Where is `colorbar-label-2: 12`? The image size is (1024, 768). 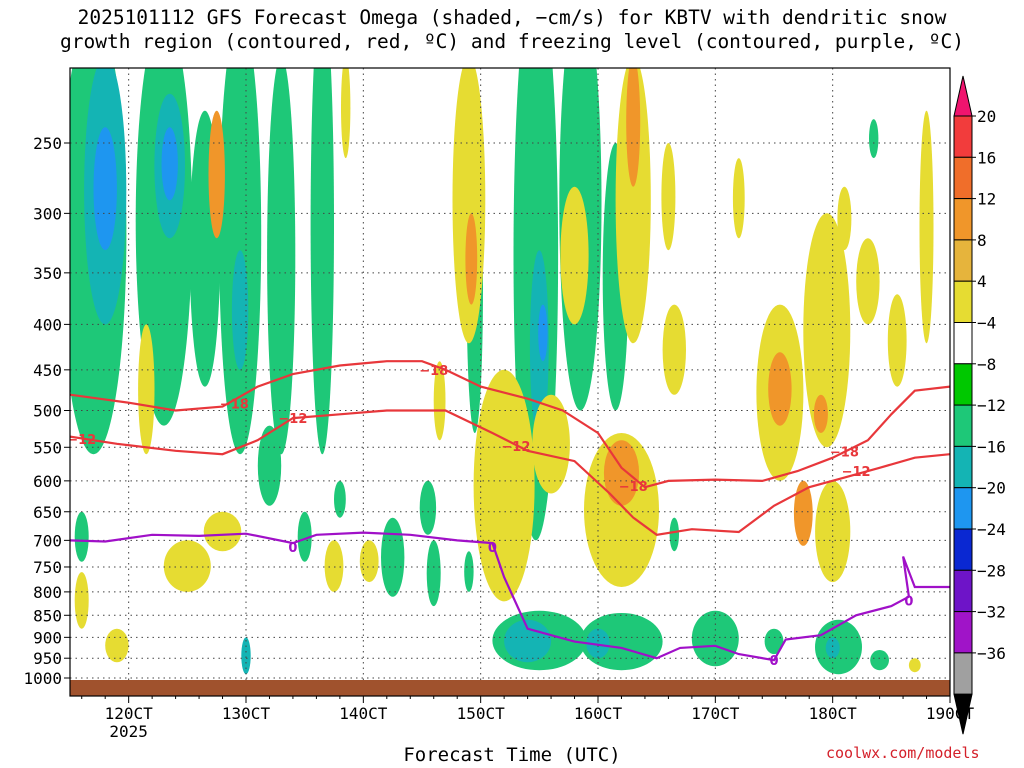 colorbar-label-2: 12 is located at coordinates (986, 199).